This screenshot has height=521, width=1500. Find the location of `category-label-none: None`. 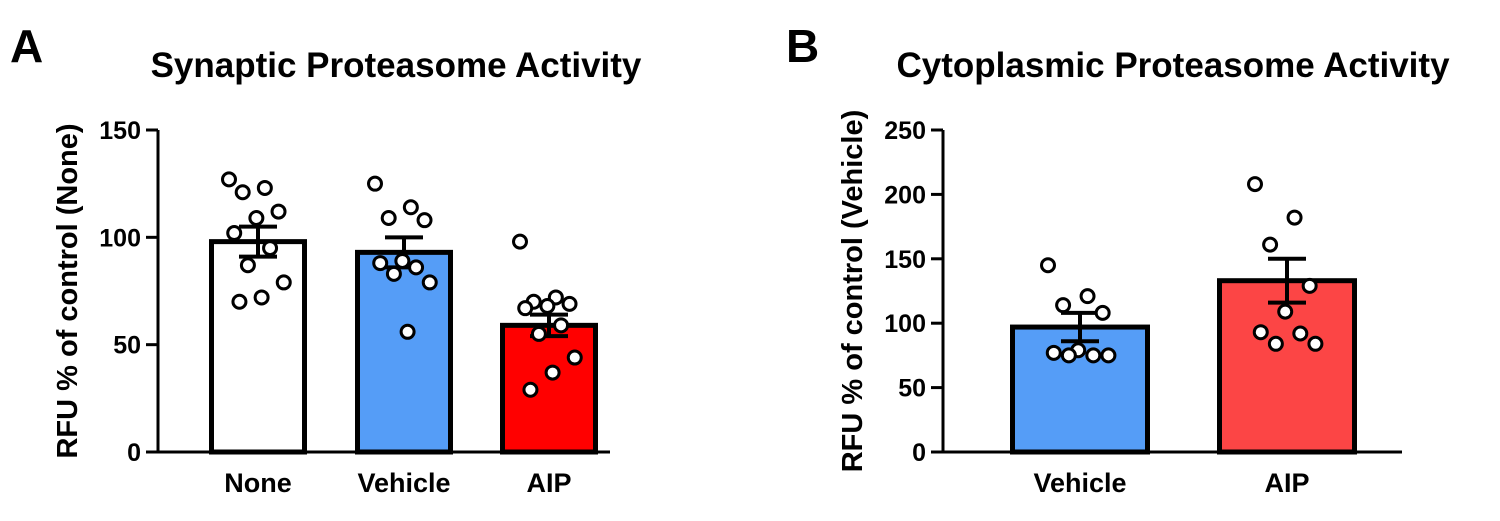

category-label-none: None is located at coordinates (258, 483).